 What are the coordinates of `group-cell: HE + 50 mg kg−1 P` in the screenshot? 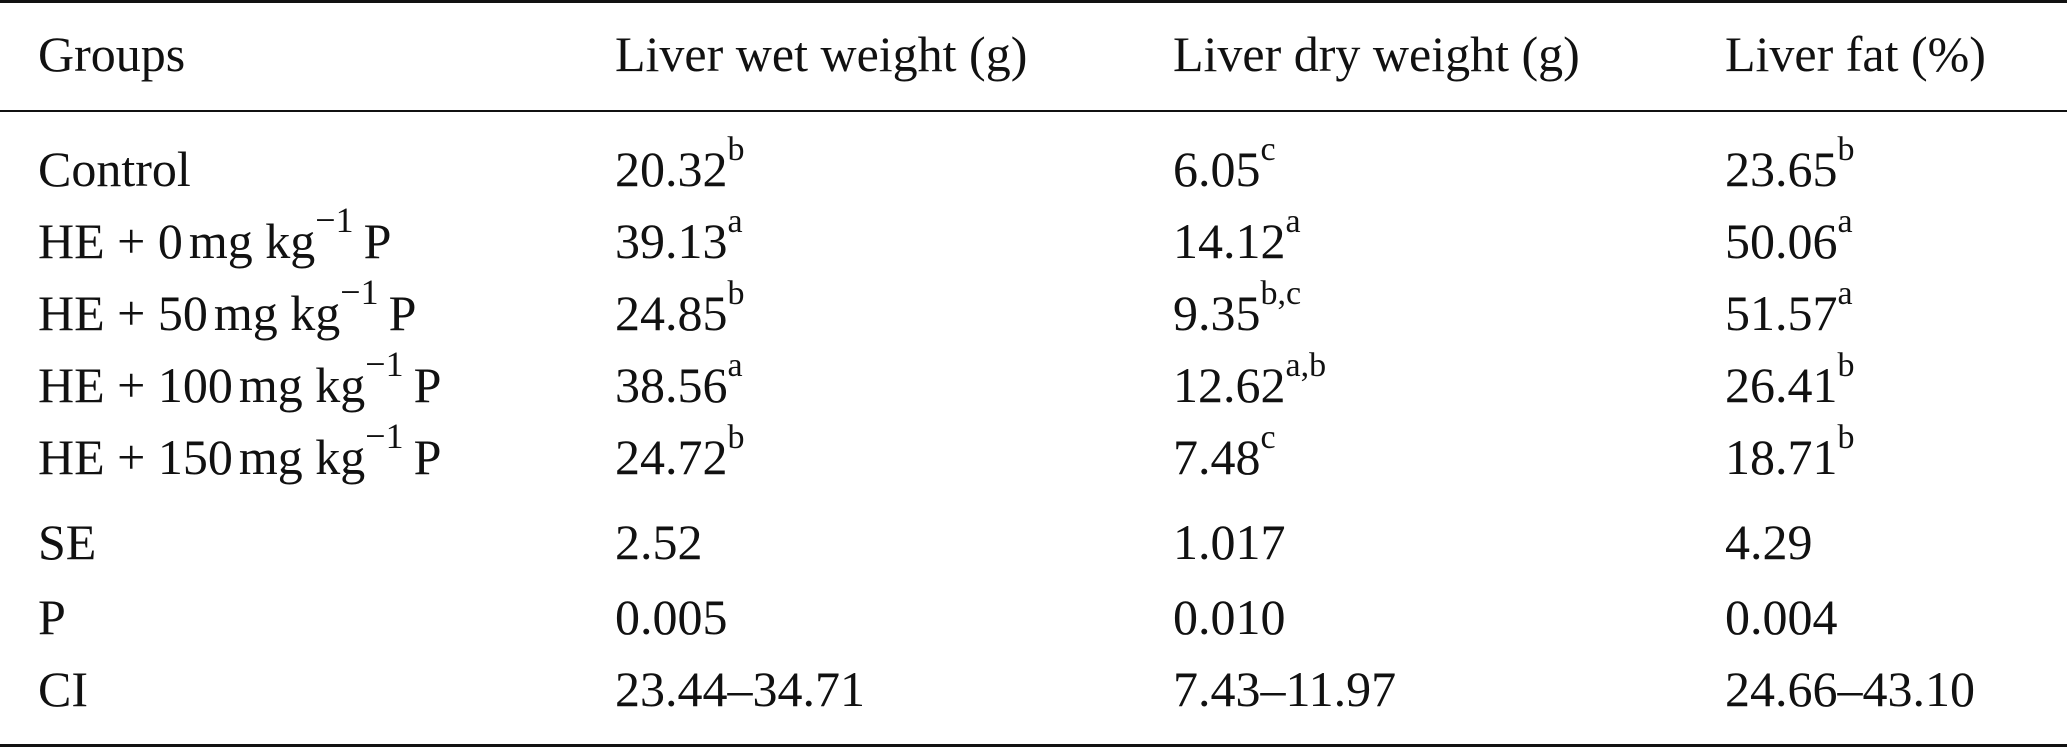 It's located at (227, 306).